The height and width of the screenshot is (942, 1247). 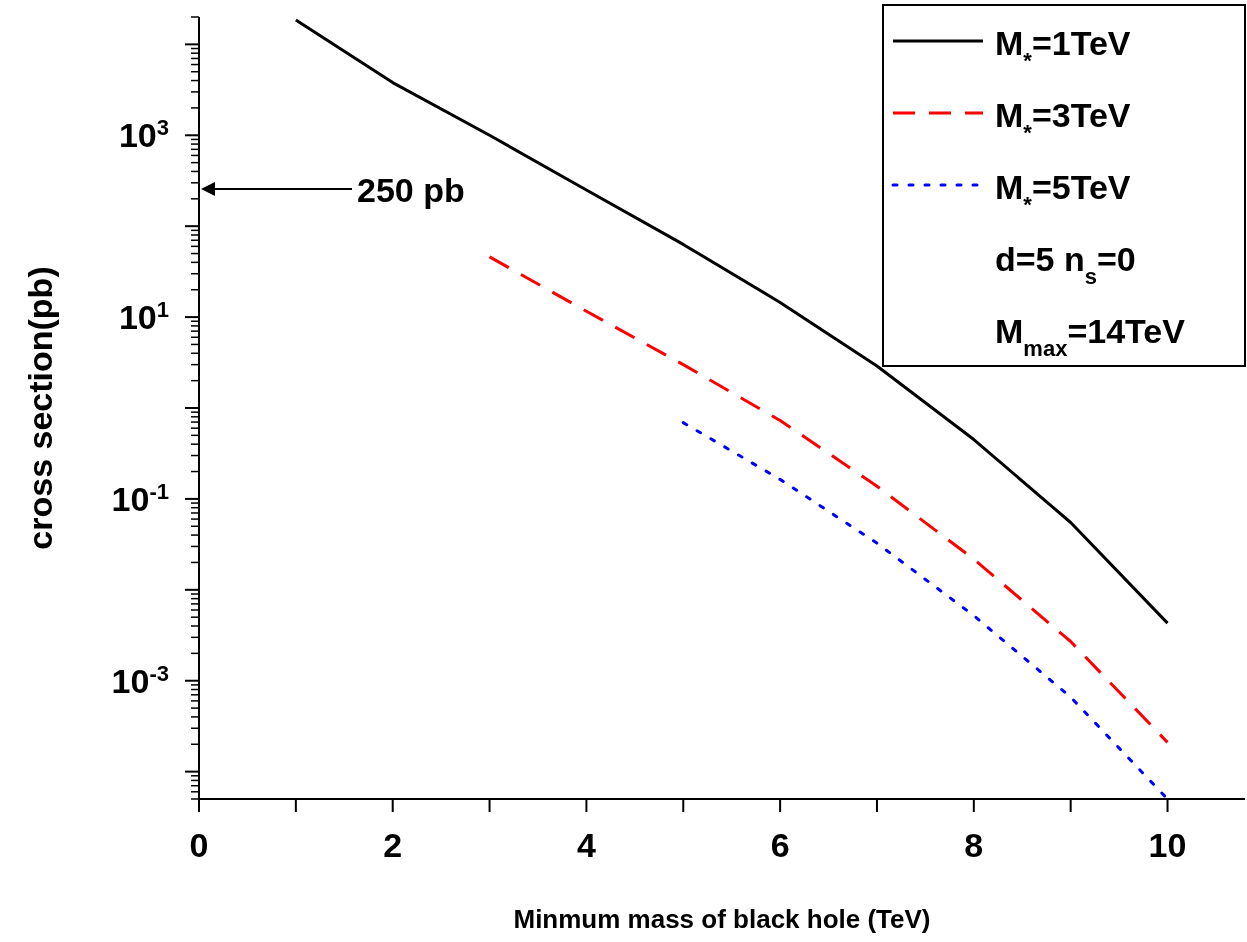 What do you see at coordinates (1090, 336) in the screenshot?
I see `annotation: M$_{max}$=14TeV` at bounding box center [1090, 336].